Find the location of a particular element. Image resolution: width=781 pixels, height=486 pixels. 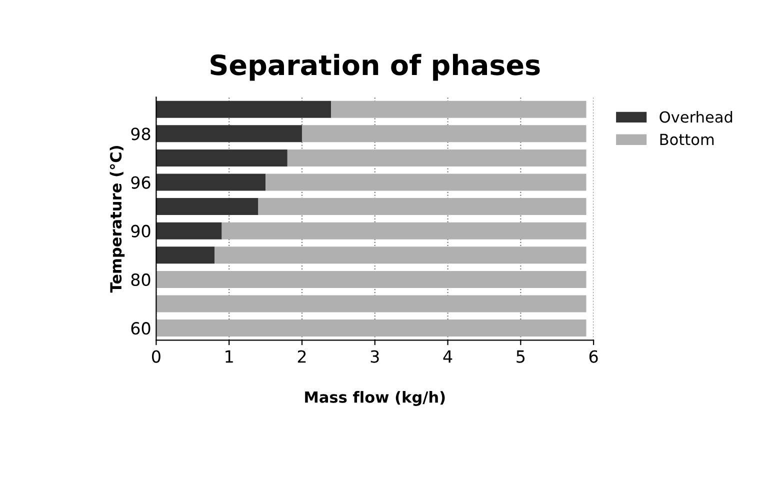

x-tick-label: 4 is located at coordinates (447, 356).